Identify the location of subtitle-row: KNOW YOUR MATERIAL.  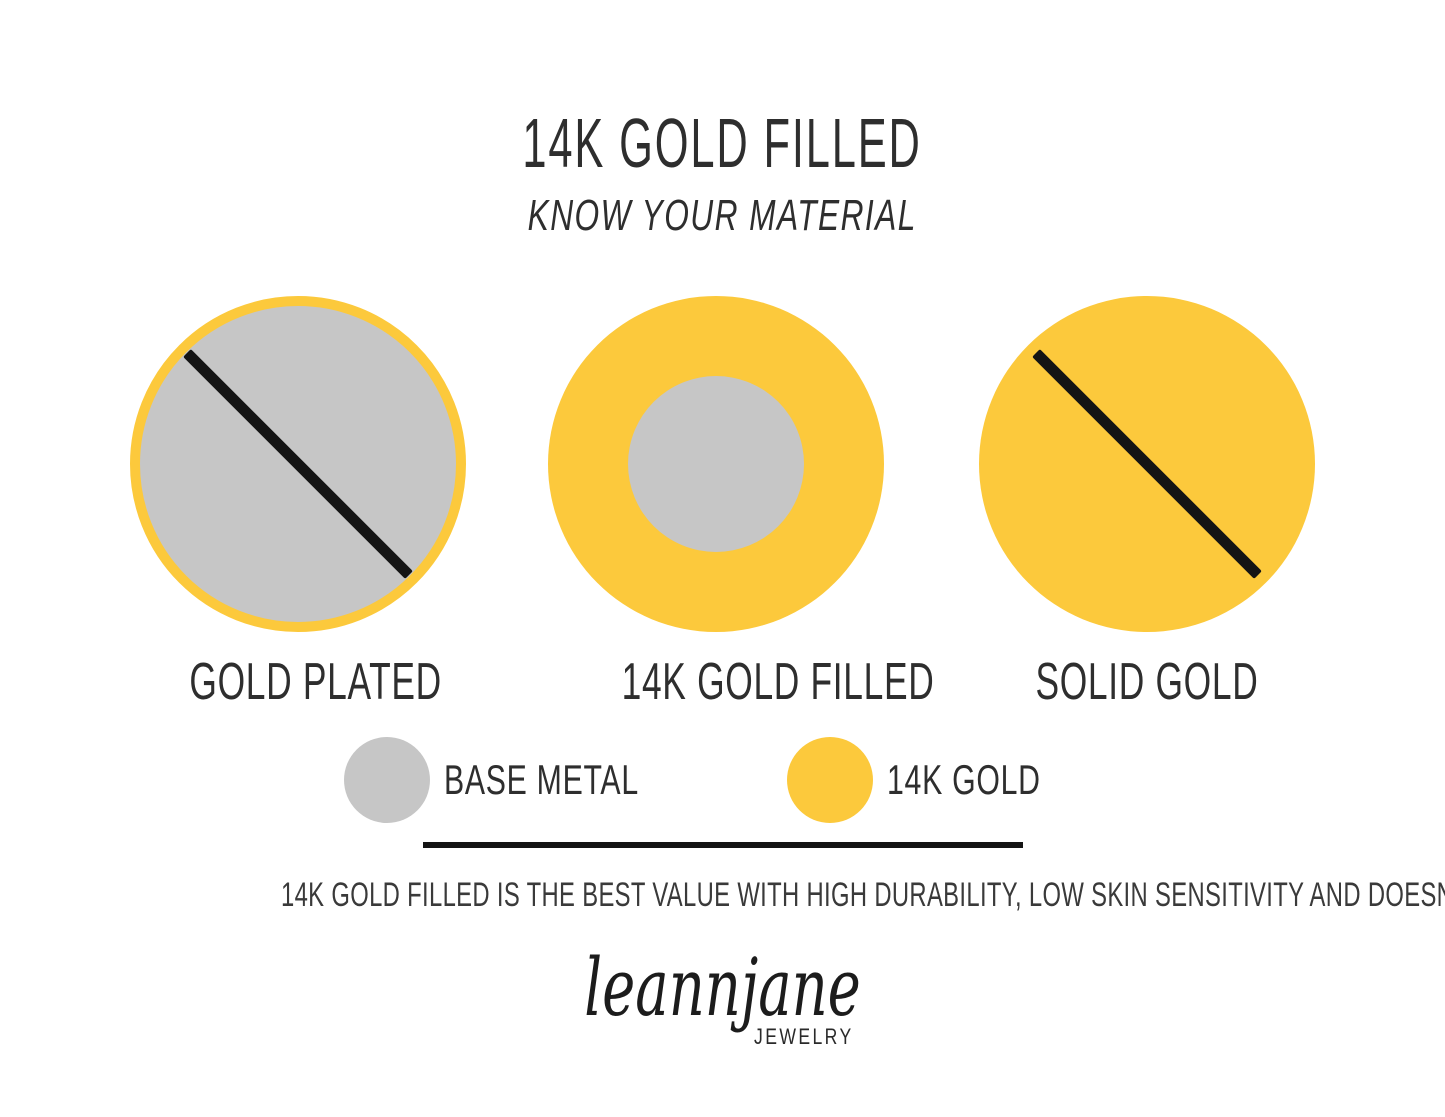
(722, 216).